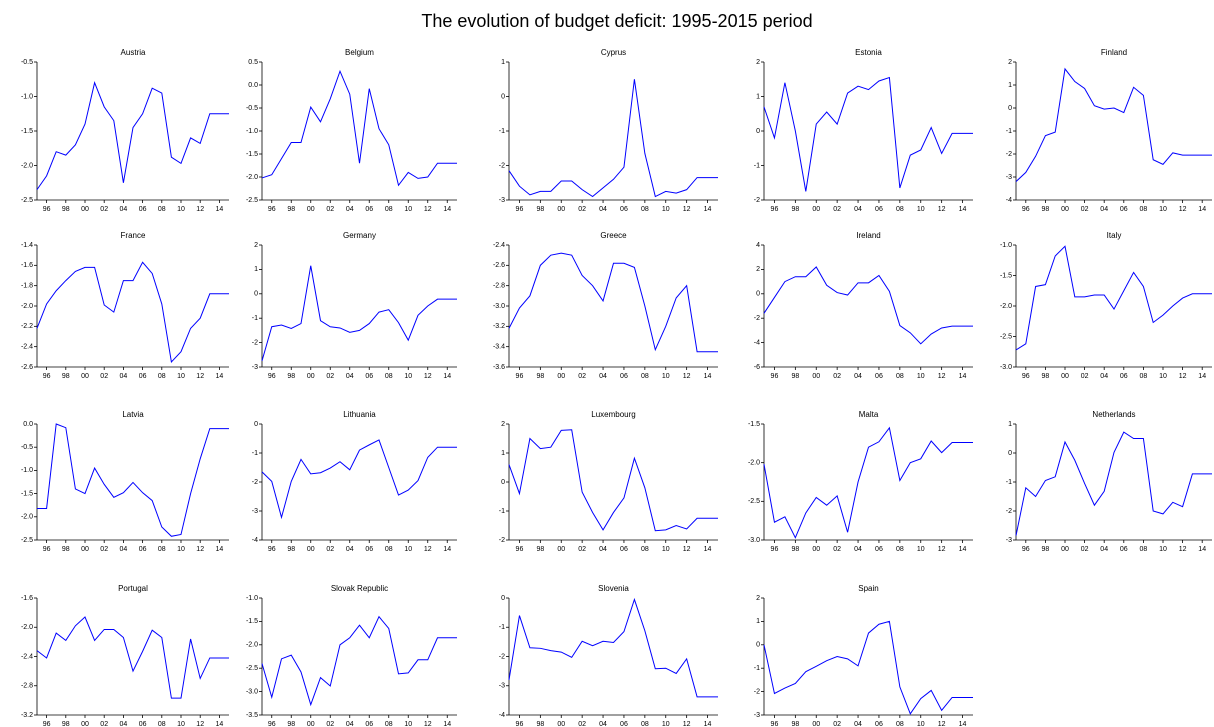 The width and height of the screenshot is (1214, 727). What do you see at coordinates (255, 540) in the screenshot?
I see `y-tick-label: -4` at bounding box center [255, 540].